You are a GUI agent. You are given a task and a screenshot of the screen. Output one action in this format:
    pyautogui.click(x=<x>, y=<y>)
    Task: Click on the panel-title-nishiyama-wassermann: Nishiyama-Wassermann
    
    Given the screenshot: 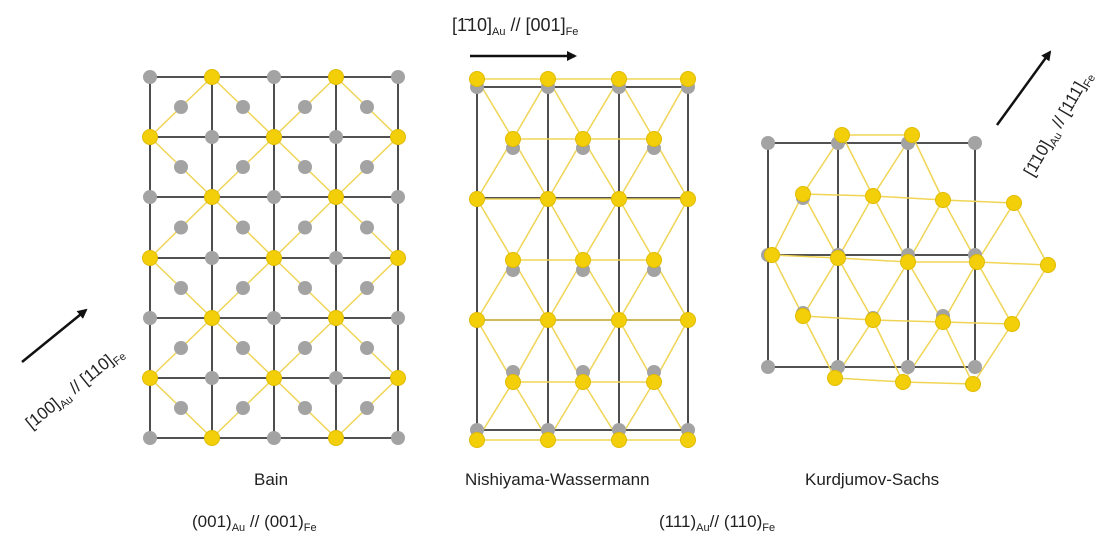 What is the action you would take?
    pyautogui.click(x=557, y=479)
    